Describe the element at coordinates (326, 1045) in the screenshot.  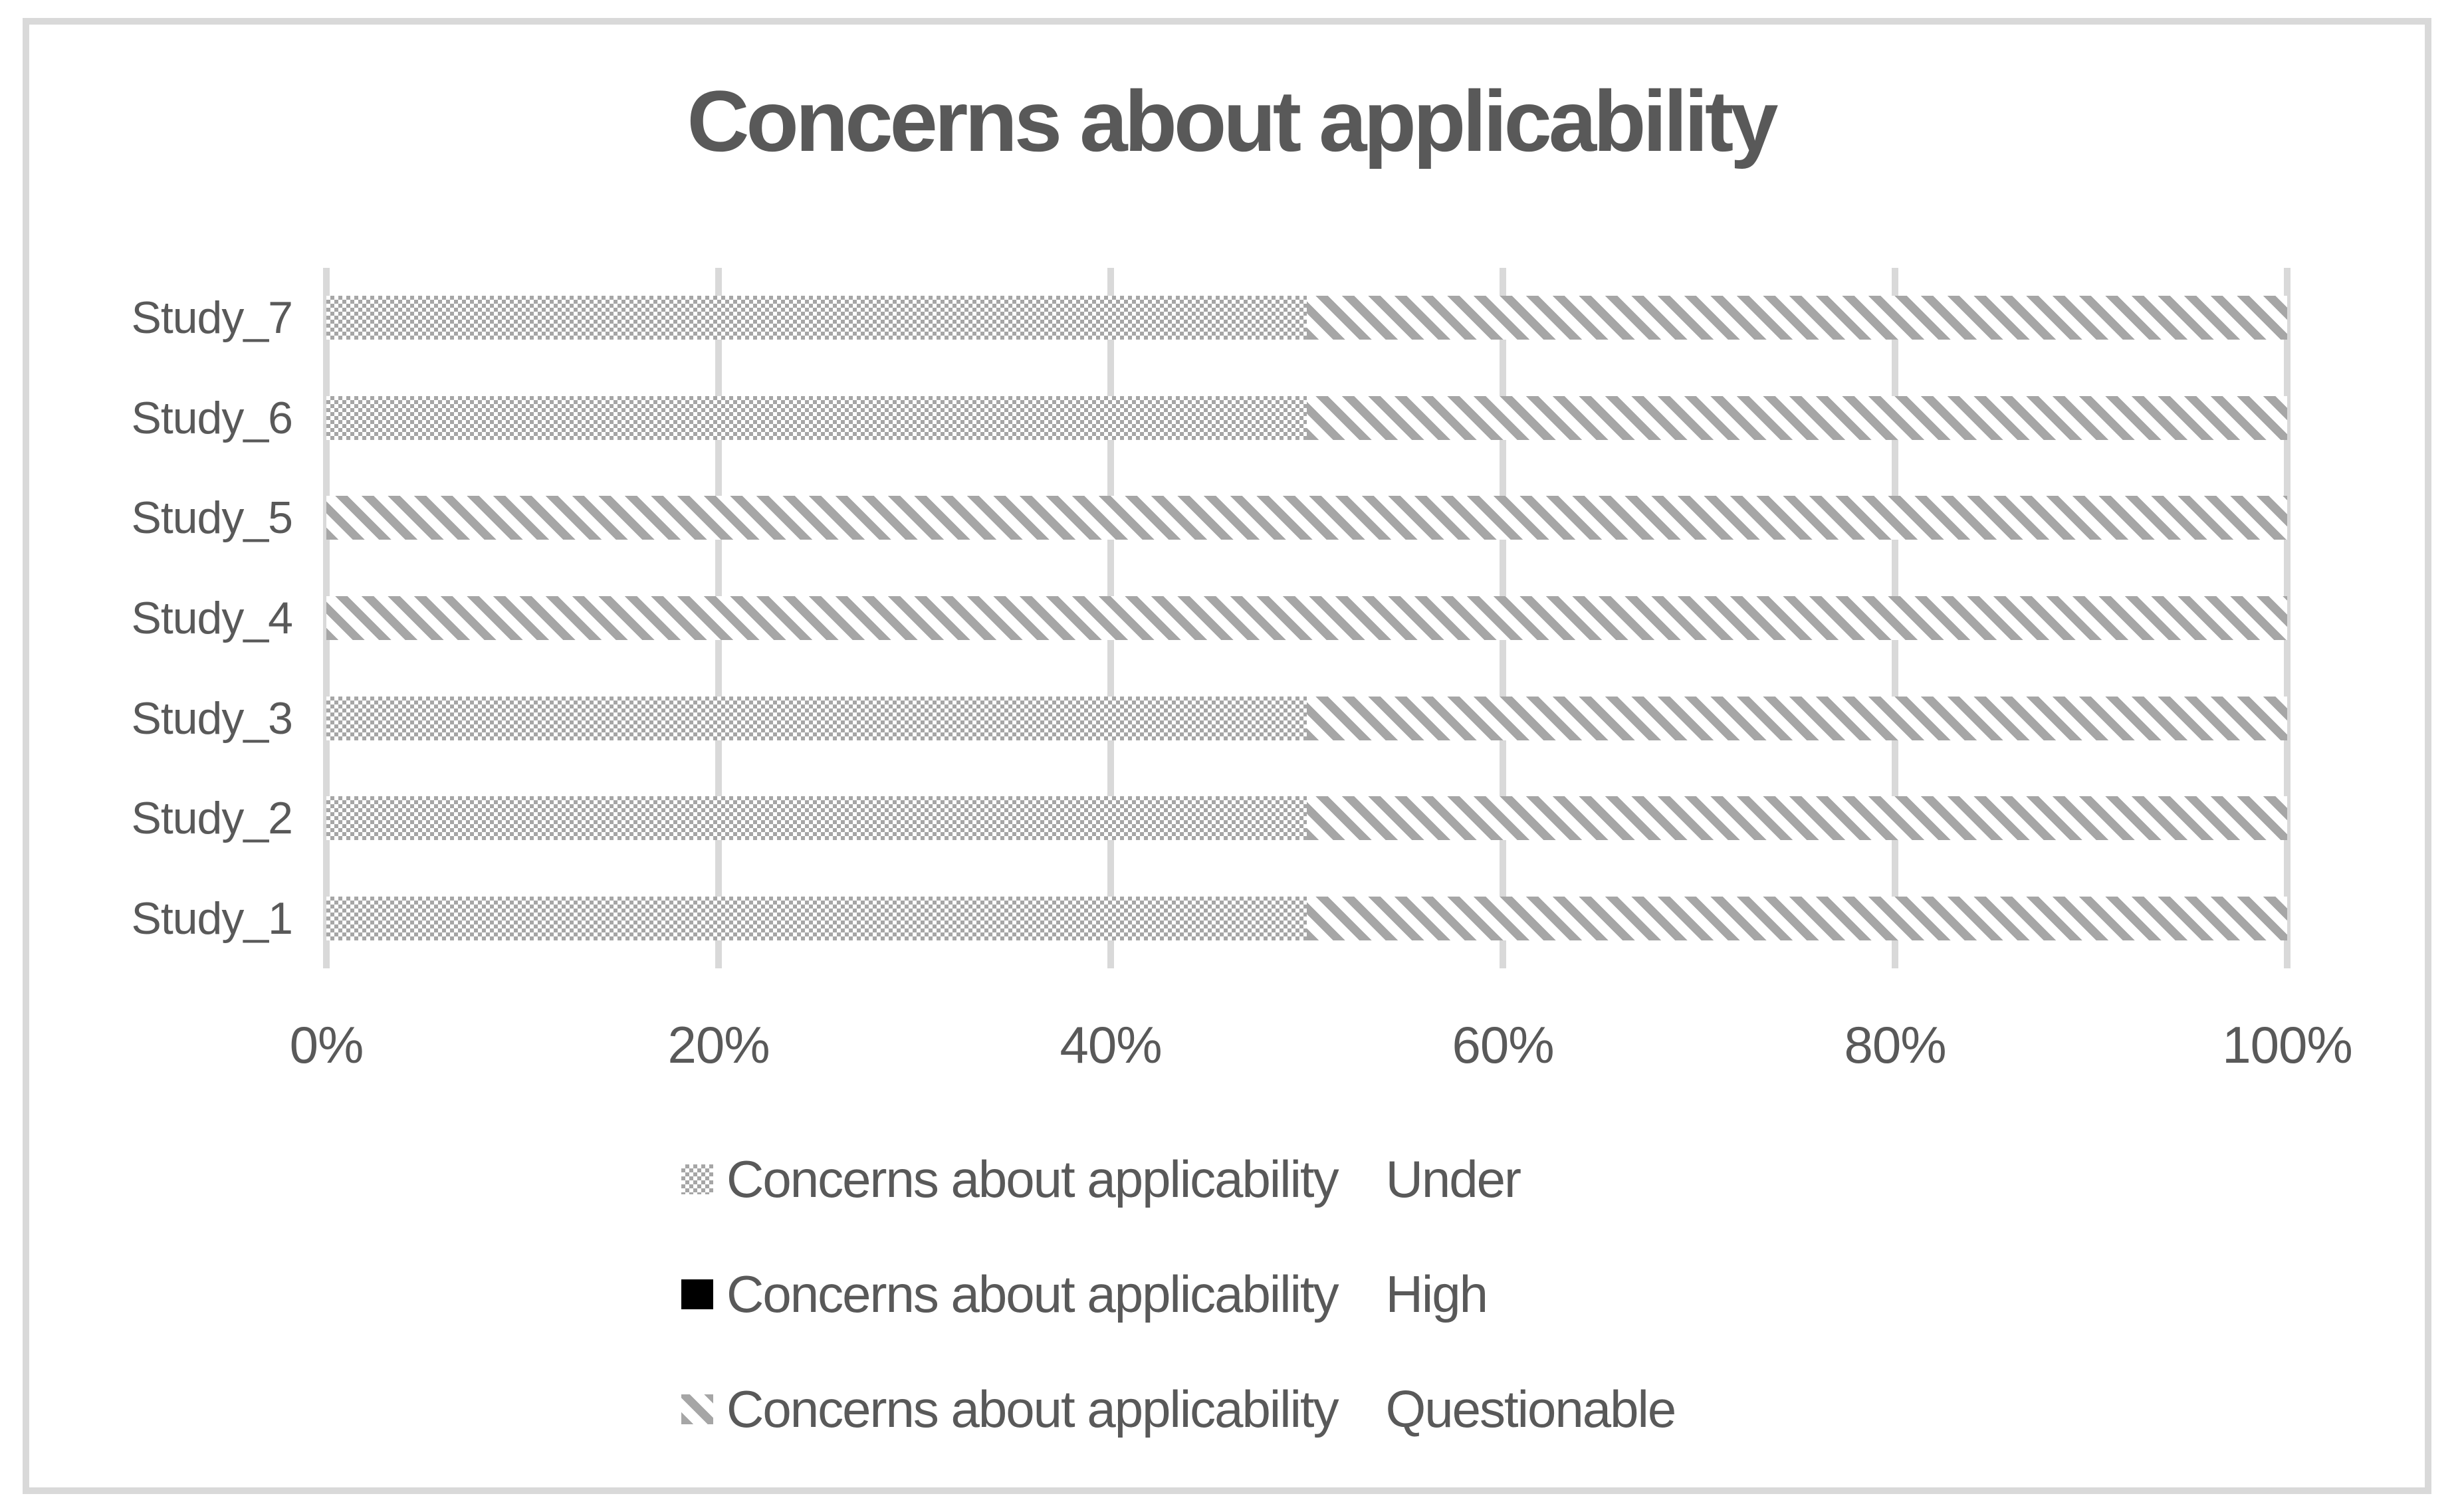
I see `x-axis-tick-label: 0%` at that location.